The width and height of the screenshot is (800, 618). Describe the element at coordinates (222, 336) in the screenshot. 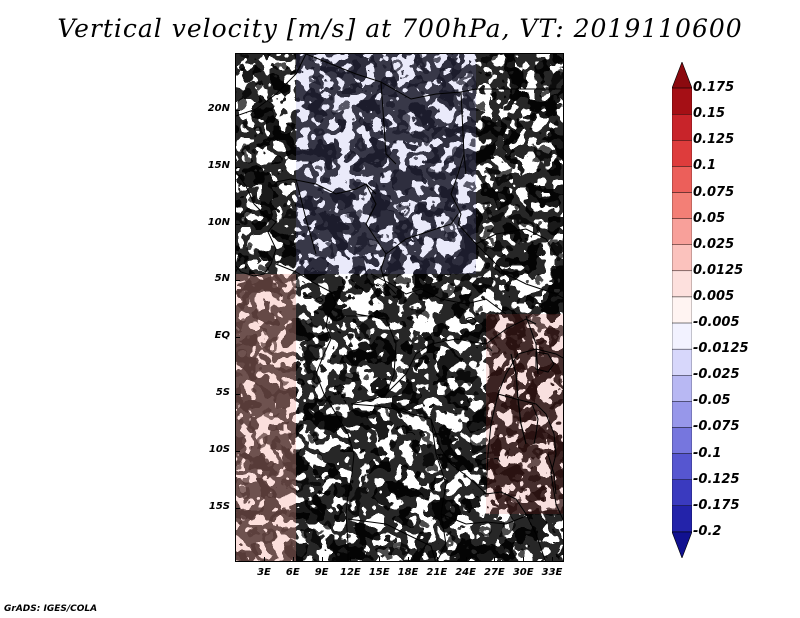

I see `lat-label: EQ` at that location.